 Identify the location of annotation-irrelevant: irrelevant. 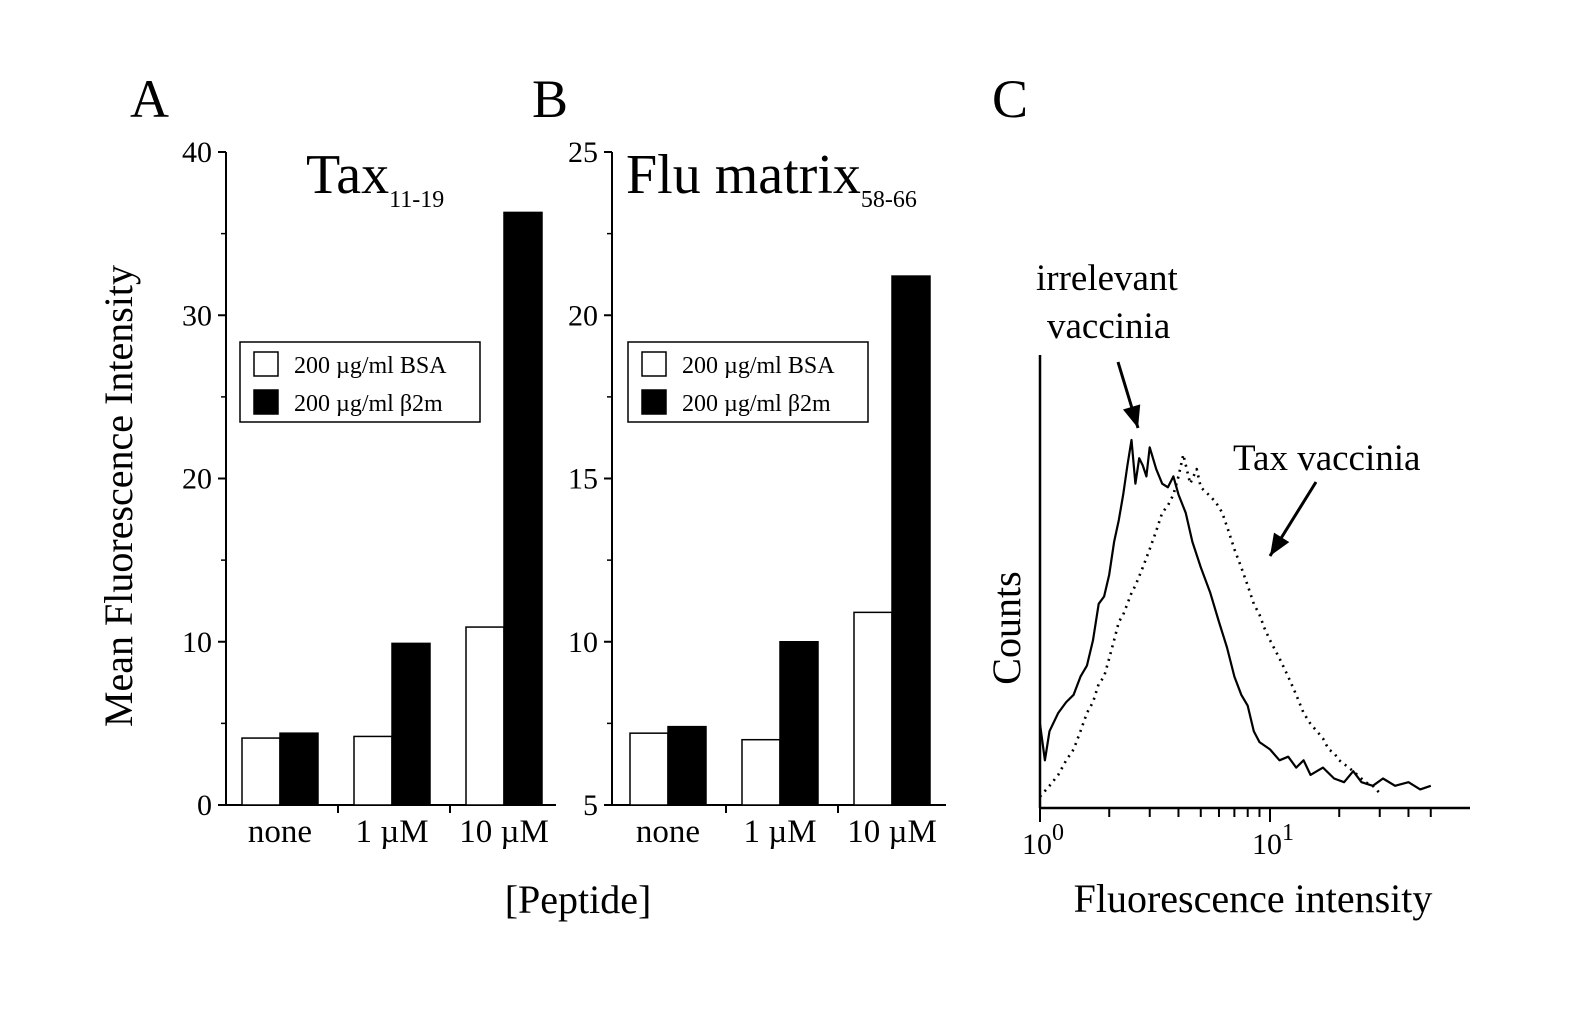
(1107, 278).